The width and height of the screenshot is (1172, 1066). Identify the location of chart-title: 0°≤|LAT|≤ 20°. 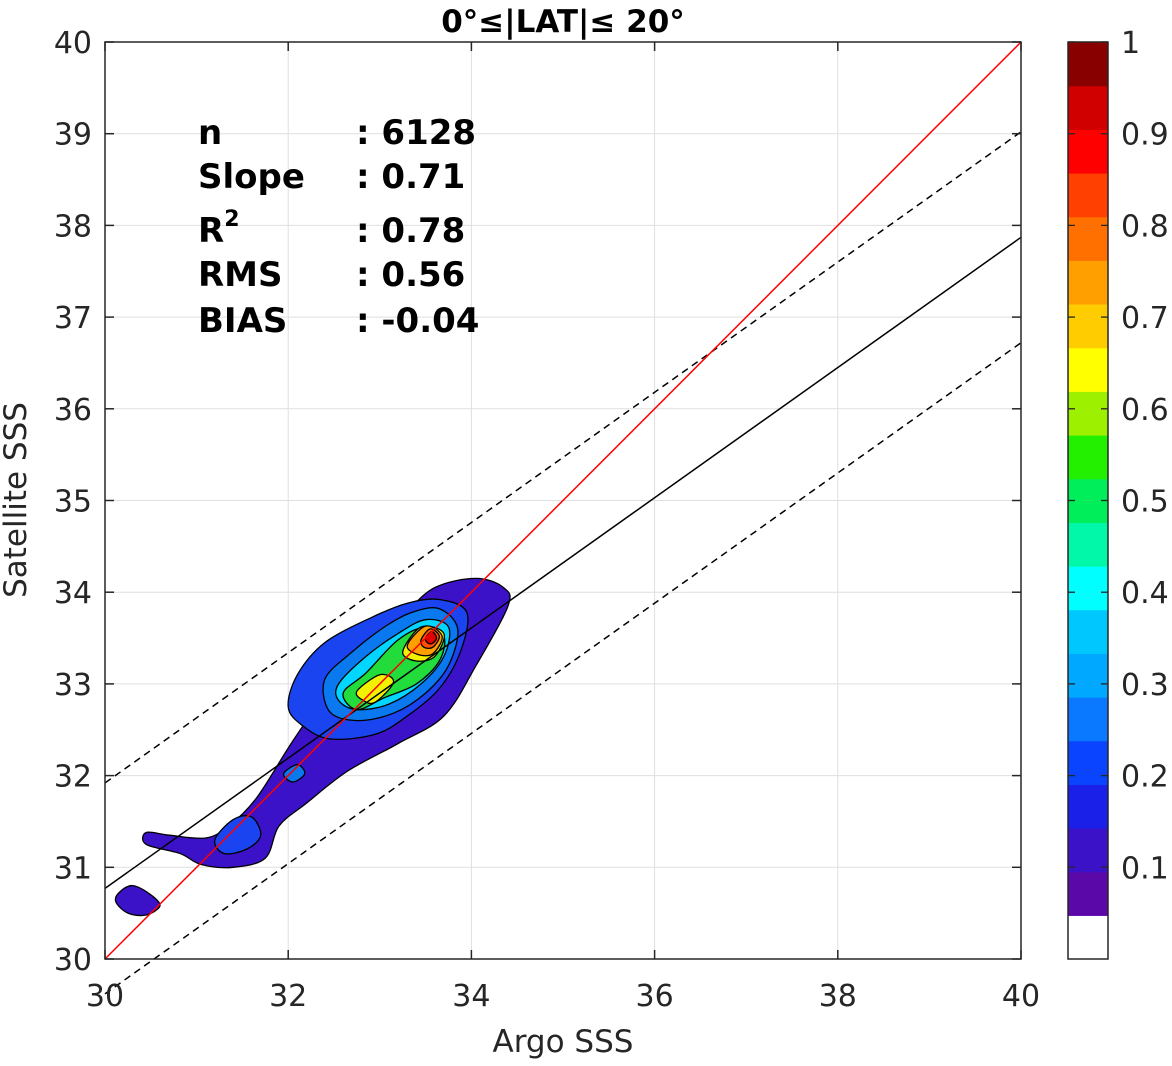
(563, 22).